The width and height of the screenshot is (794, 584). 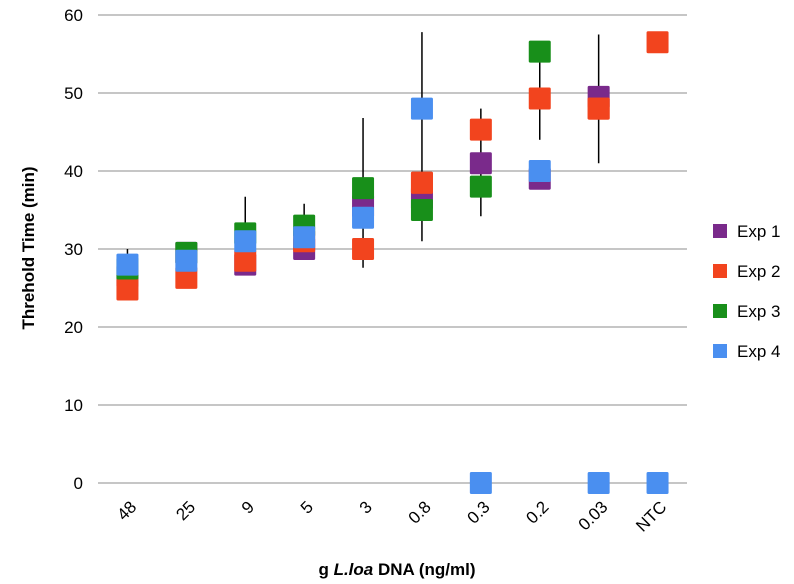 I want to click on x-tick-label: 0.8, so click(x=420, y=512).